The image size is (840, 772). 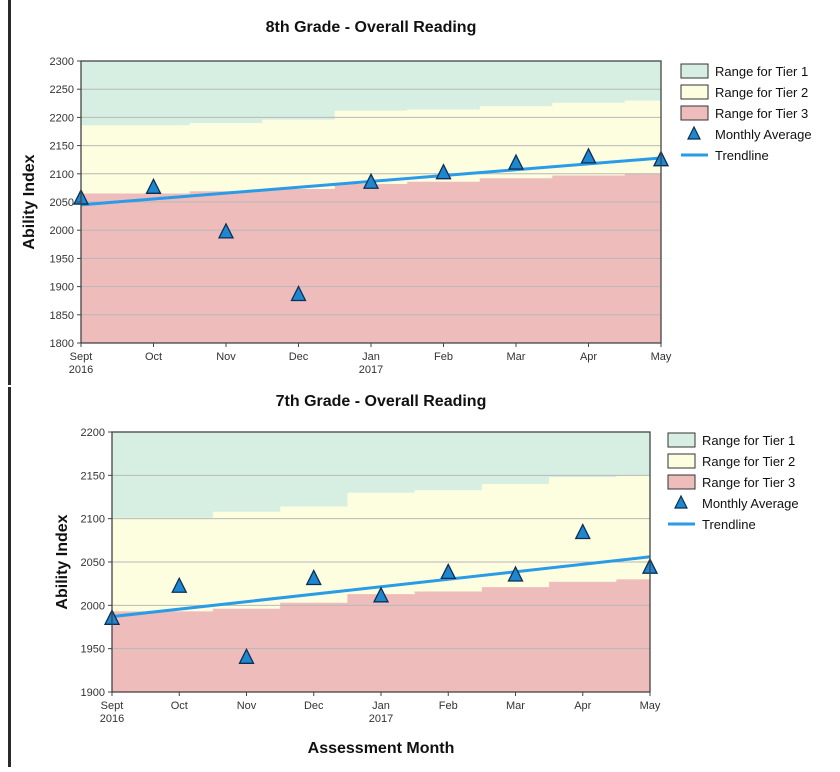 I want to click on y-tick-label: 2300, so click(x=62, y=62).